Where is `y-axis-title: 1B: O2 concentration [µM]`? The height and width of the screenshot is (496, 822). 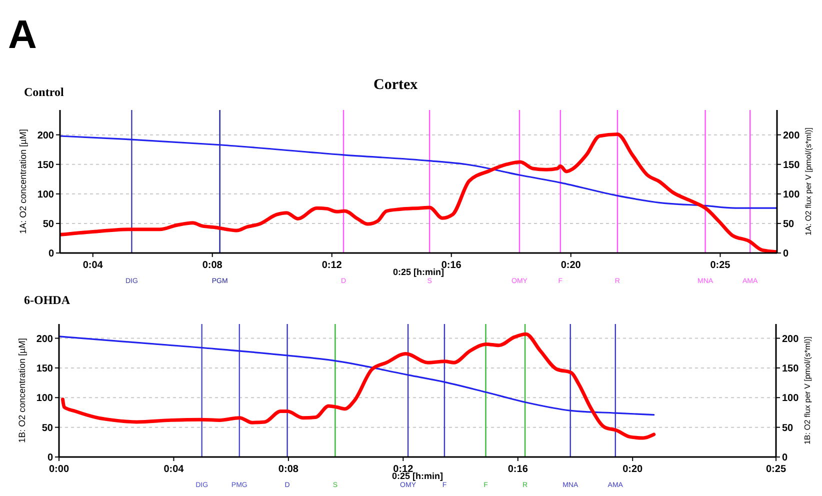 y-axis-title: 1B: O2 concentration [µM] is located at coordinates (22, 390).